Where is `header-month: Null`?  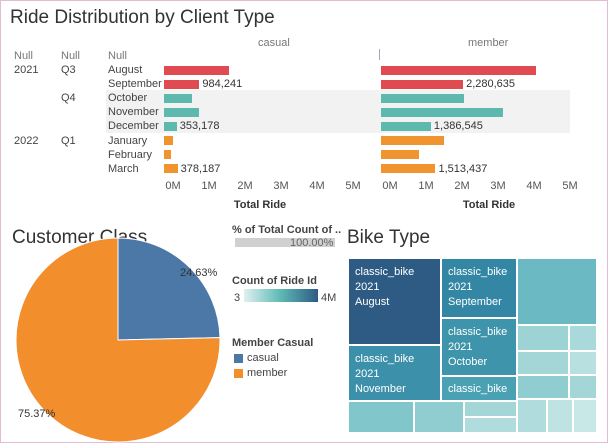 header-month: Null is located at coordinates (117, 56).